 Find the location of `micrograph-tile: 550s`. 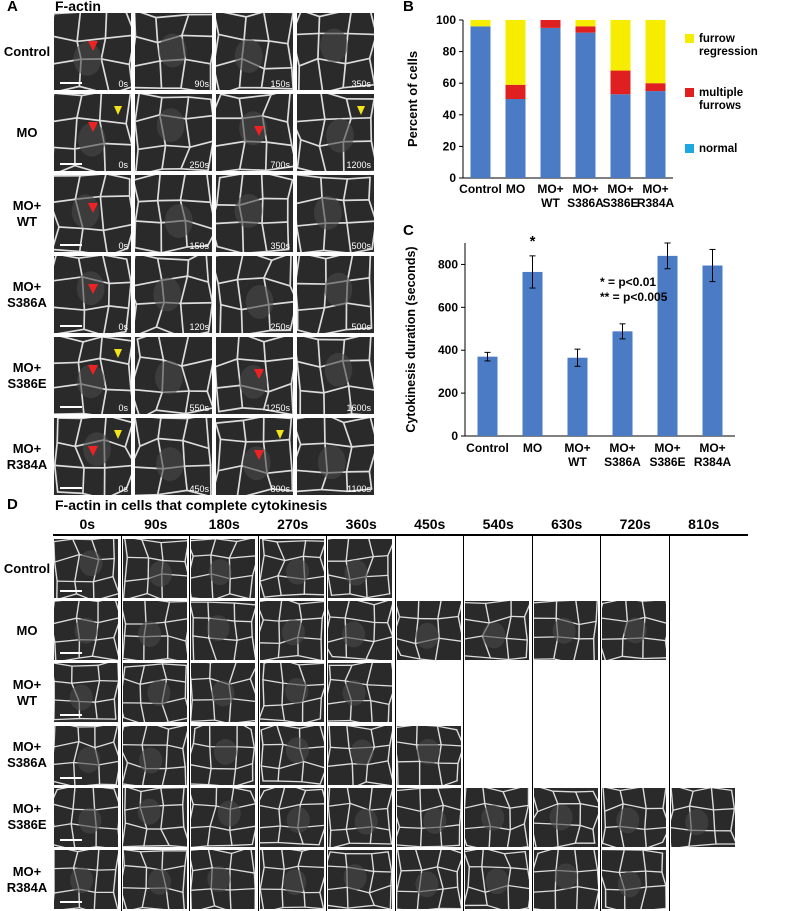

micrograph-tile: 550s is located at coordinates (173, 375).